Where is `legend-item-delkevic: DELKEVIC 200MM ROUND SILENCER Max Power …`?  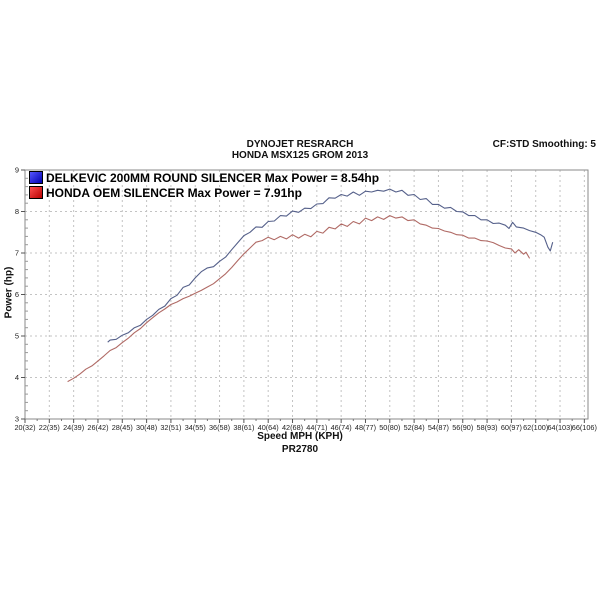 legend-item-delkevic: DELKEVIC 200MM ROUND SILENCER Max Power … is located at coordinates (204, 177).